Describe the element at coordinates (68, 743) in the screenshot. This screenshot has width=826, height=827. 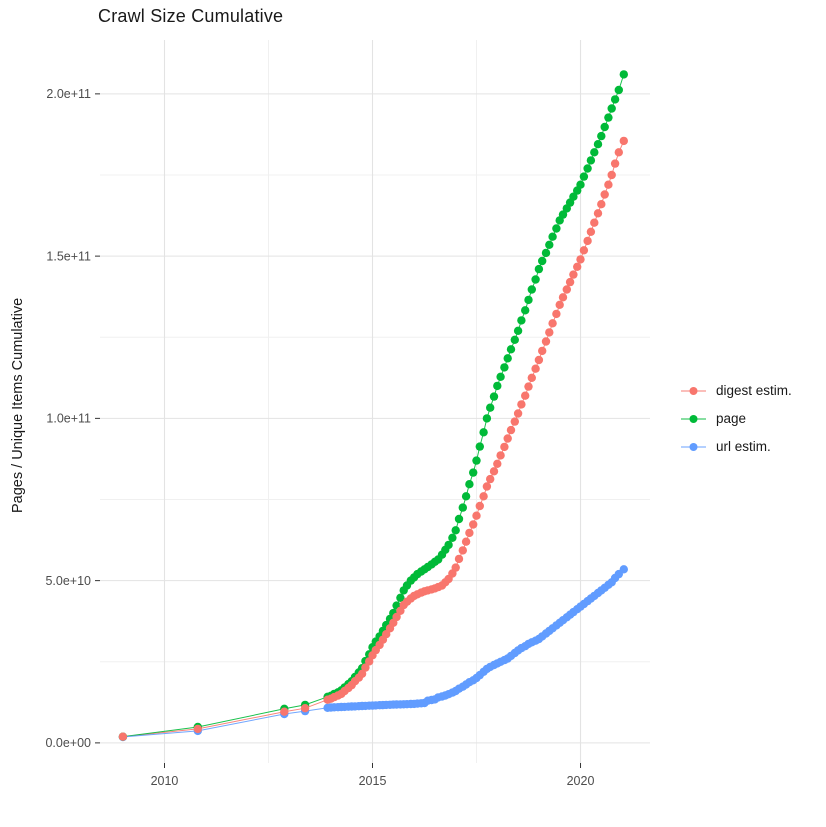
I see `y-tick-label: 0.0e+00` at that location.